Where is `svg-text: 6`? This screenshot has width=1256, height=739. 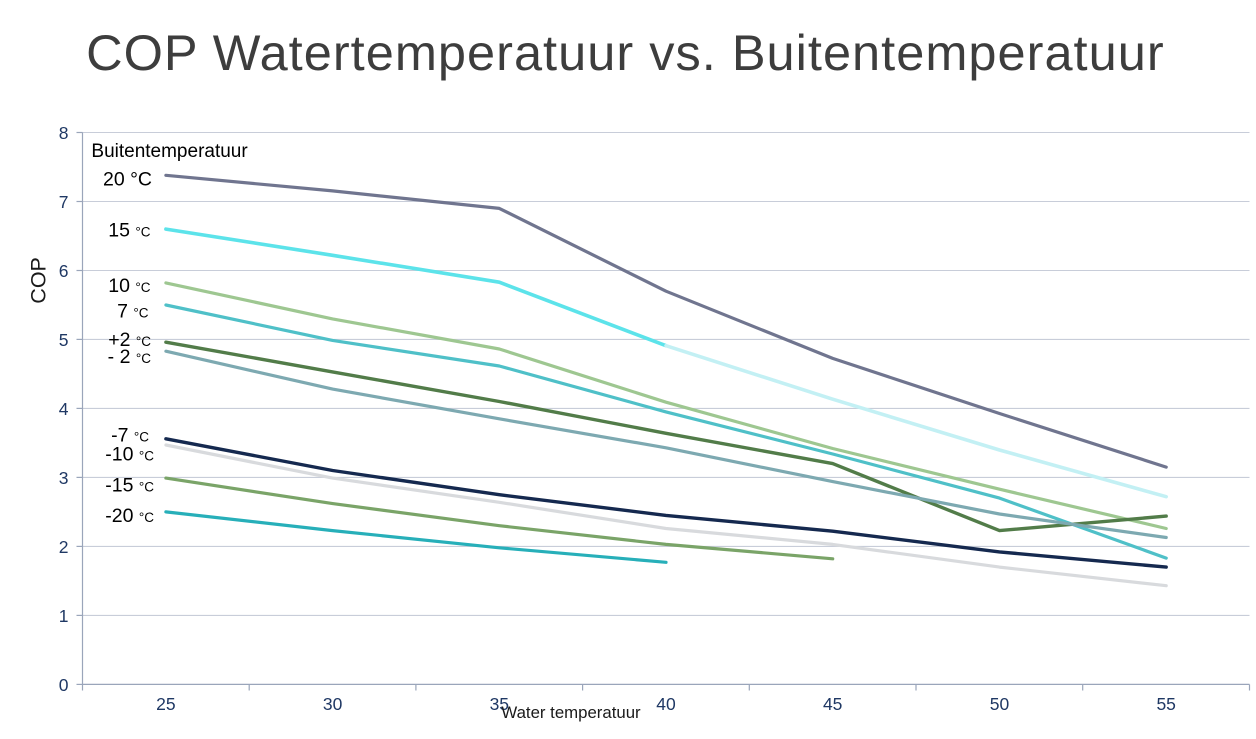 svg-text: 6 is located at coordinates (64, 271).